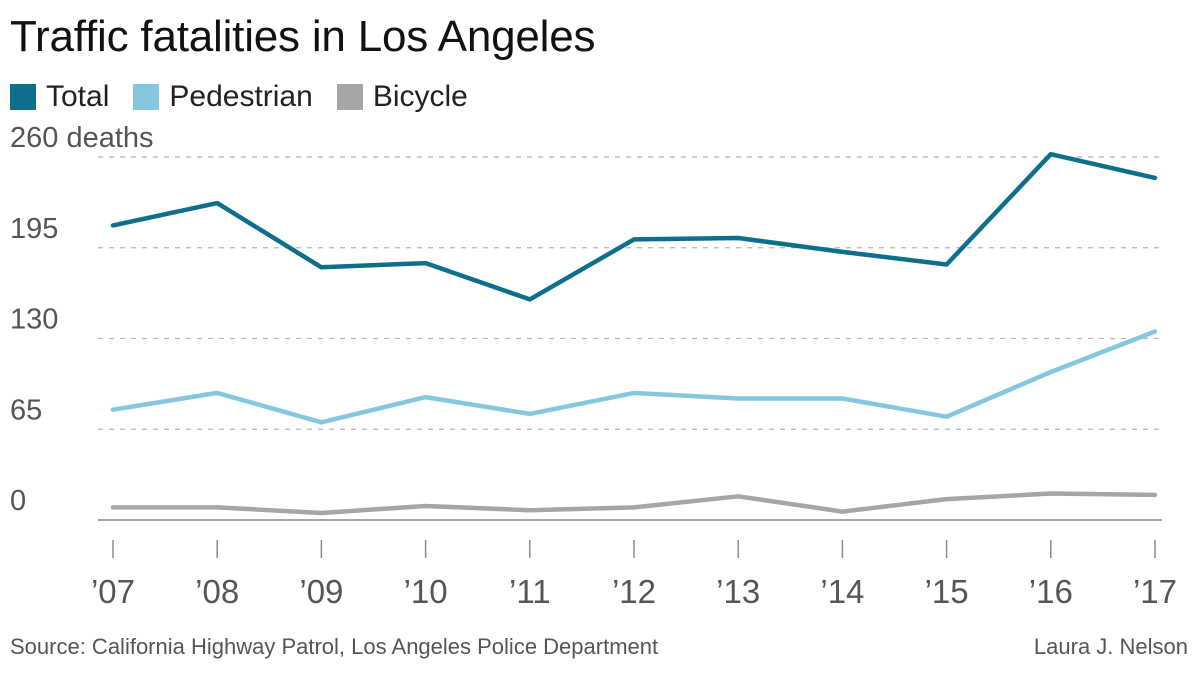 The width and height of the screenshot is (1200, 675). Describe the element at coordinates (634, 503) in the screenshot. I see `series-line-bicycle` at that location.